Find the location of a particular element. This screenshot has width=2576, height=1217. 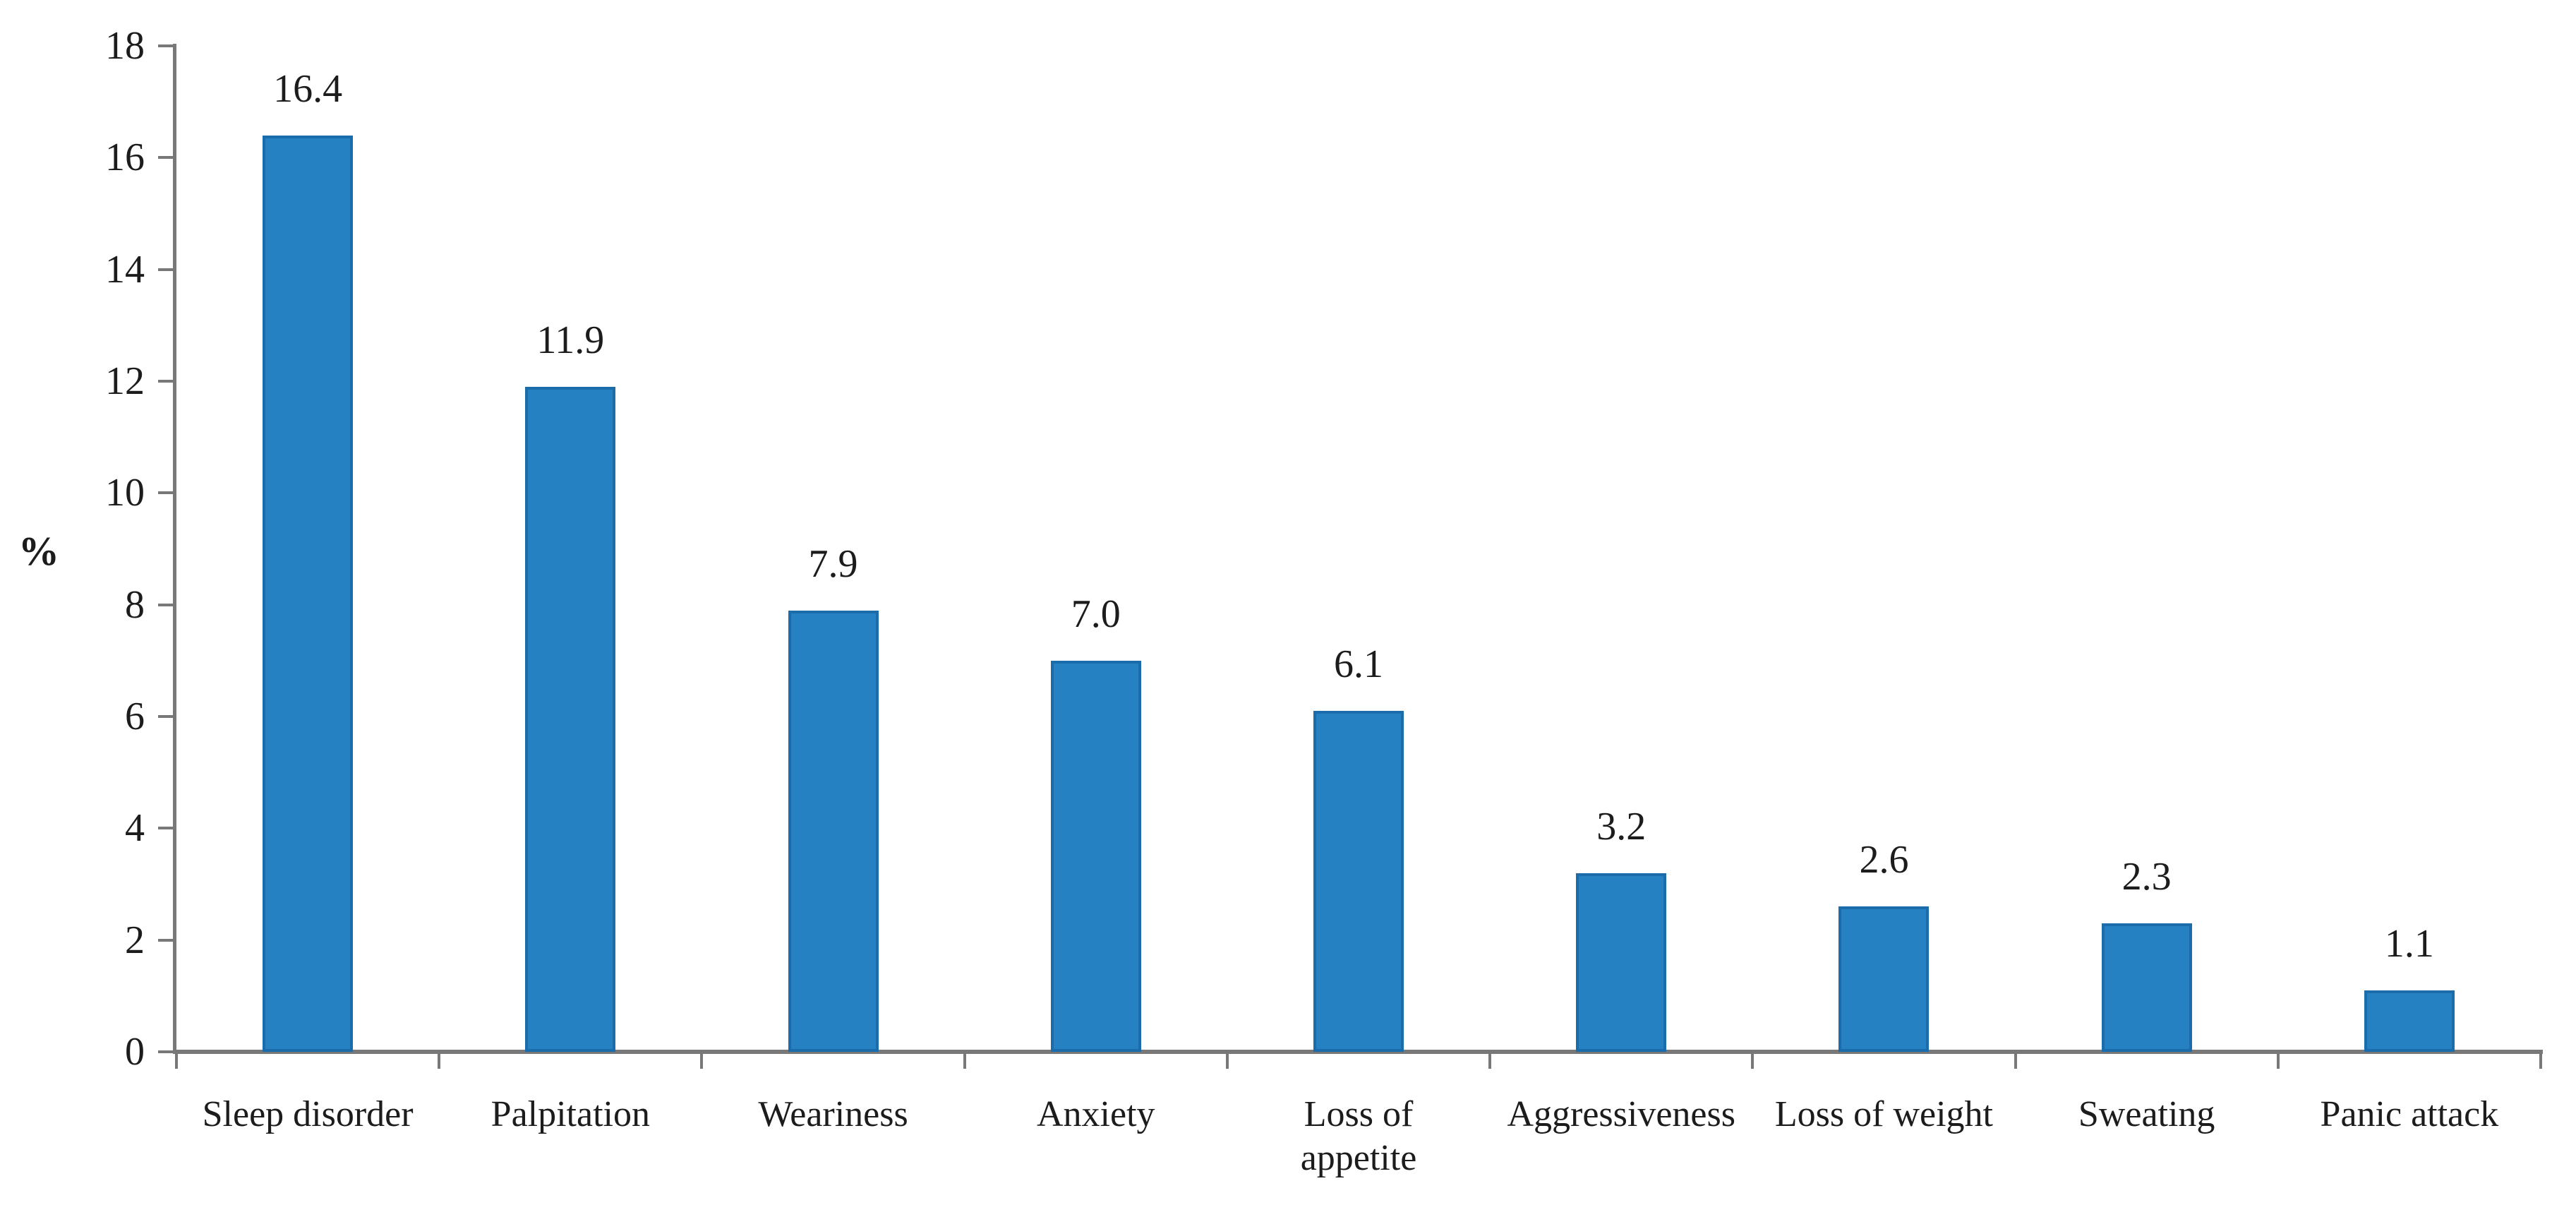

y-tick-label: 6 is located at coordinates (135, 717).